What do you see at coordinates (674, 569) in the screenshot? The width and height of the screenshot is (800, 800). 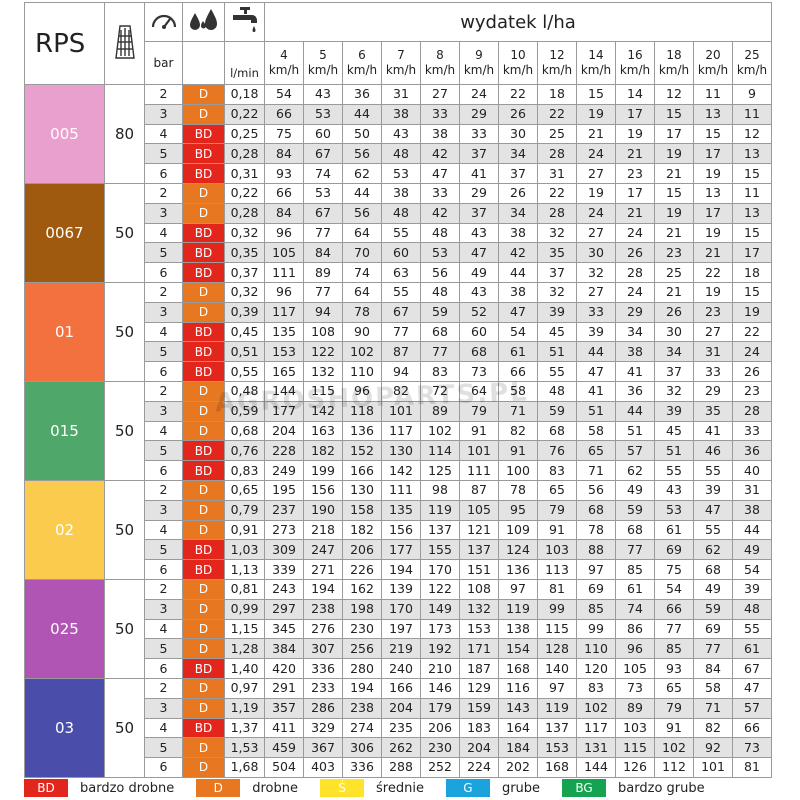 I see `rate-value: 75` at bounding box center [674, 569].